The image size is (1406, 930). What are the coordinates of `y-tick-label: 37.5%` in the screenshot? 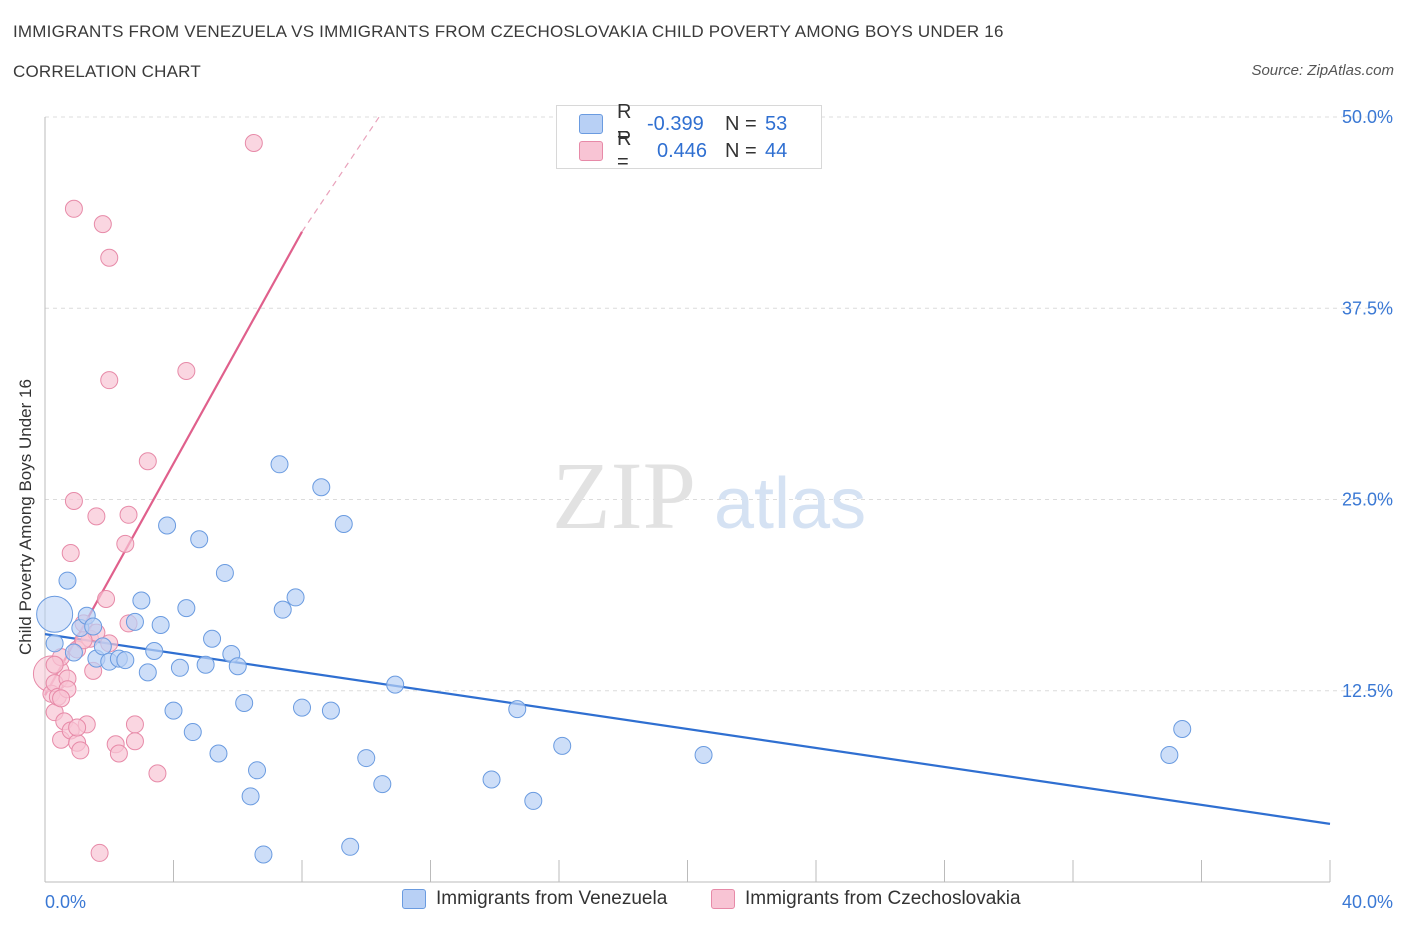 It's located at (1367, 308).